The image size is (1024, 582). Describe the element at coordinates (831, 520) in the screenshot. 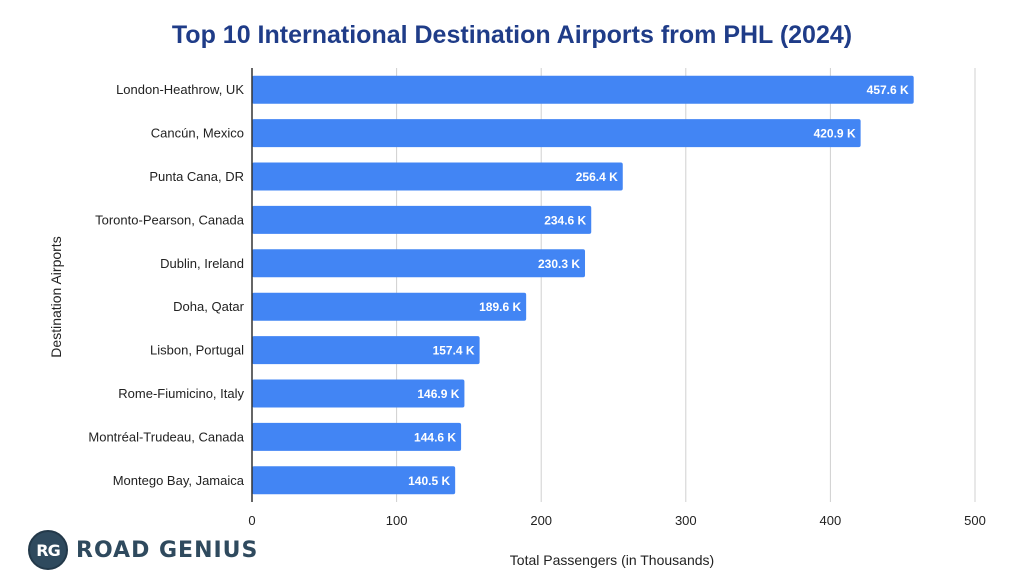

I see `x-tick-label: 400` at that location.